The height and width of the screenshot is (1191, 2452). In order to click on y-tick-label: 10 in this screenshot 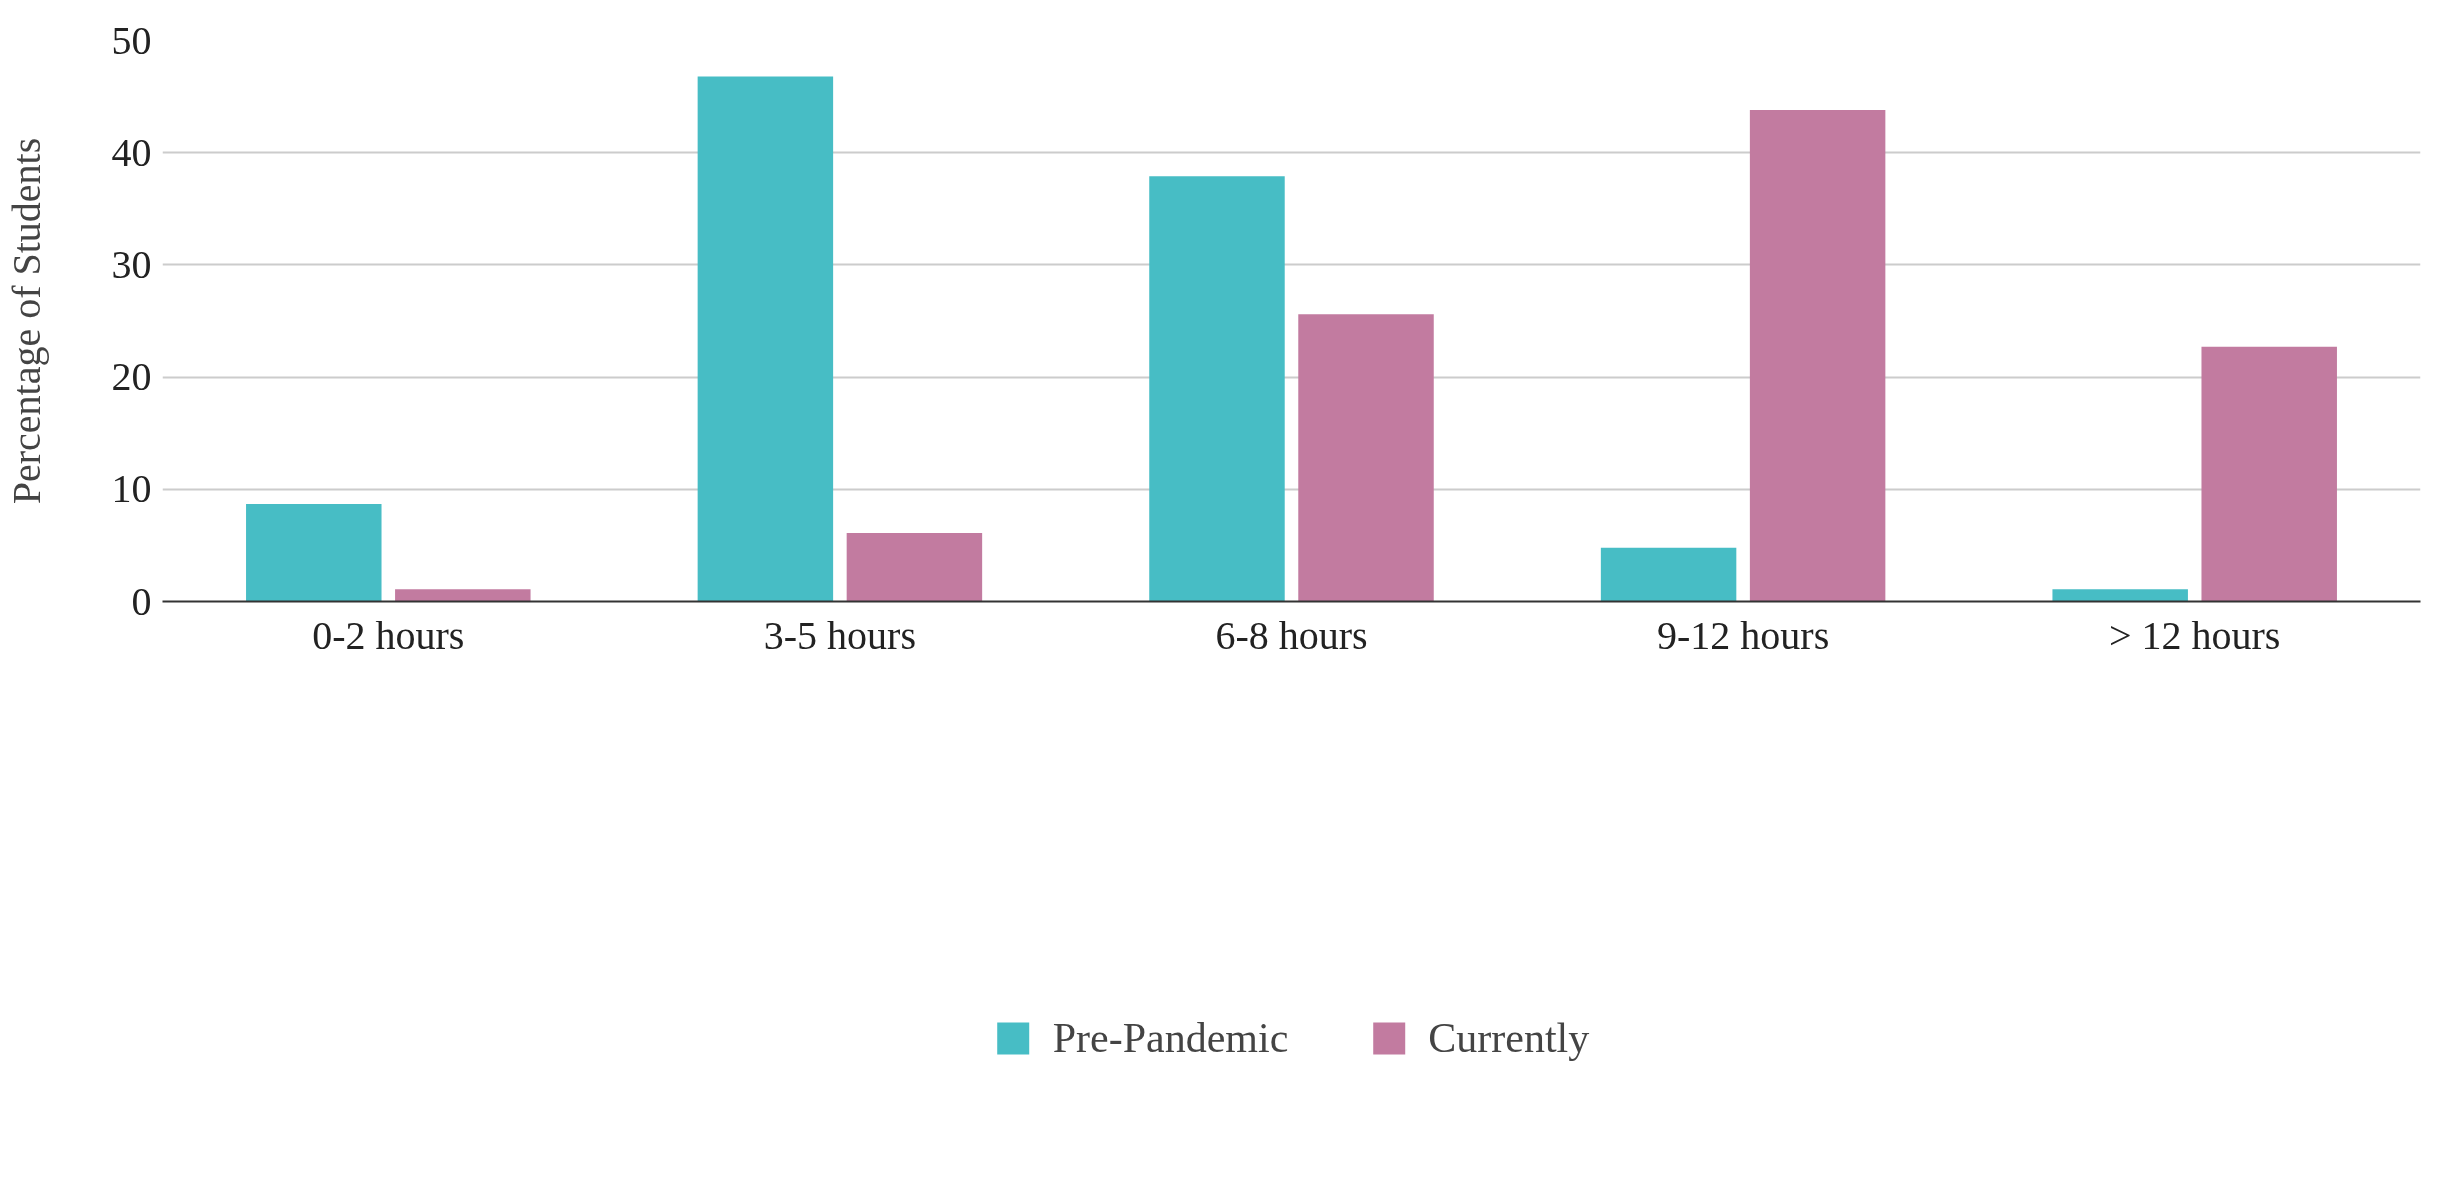, I will do `click(131, 489)`.